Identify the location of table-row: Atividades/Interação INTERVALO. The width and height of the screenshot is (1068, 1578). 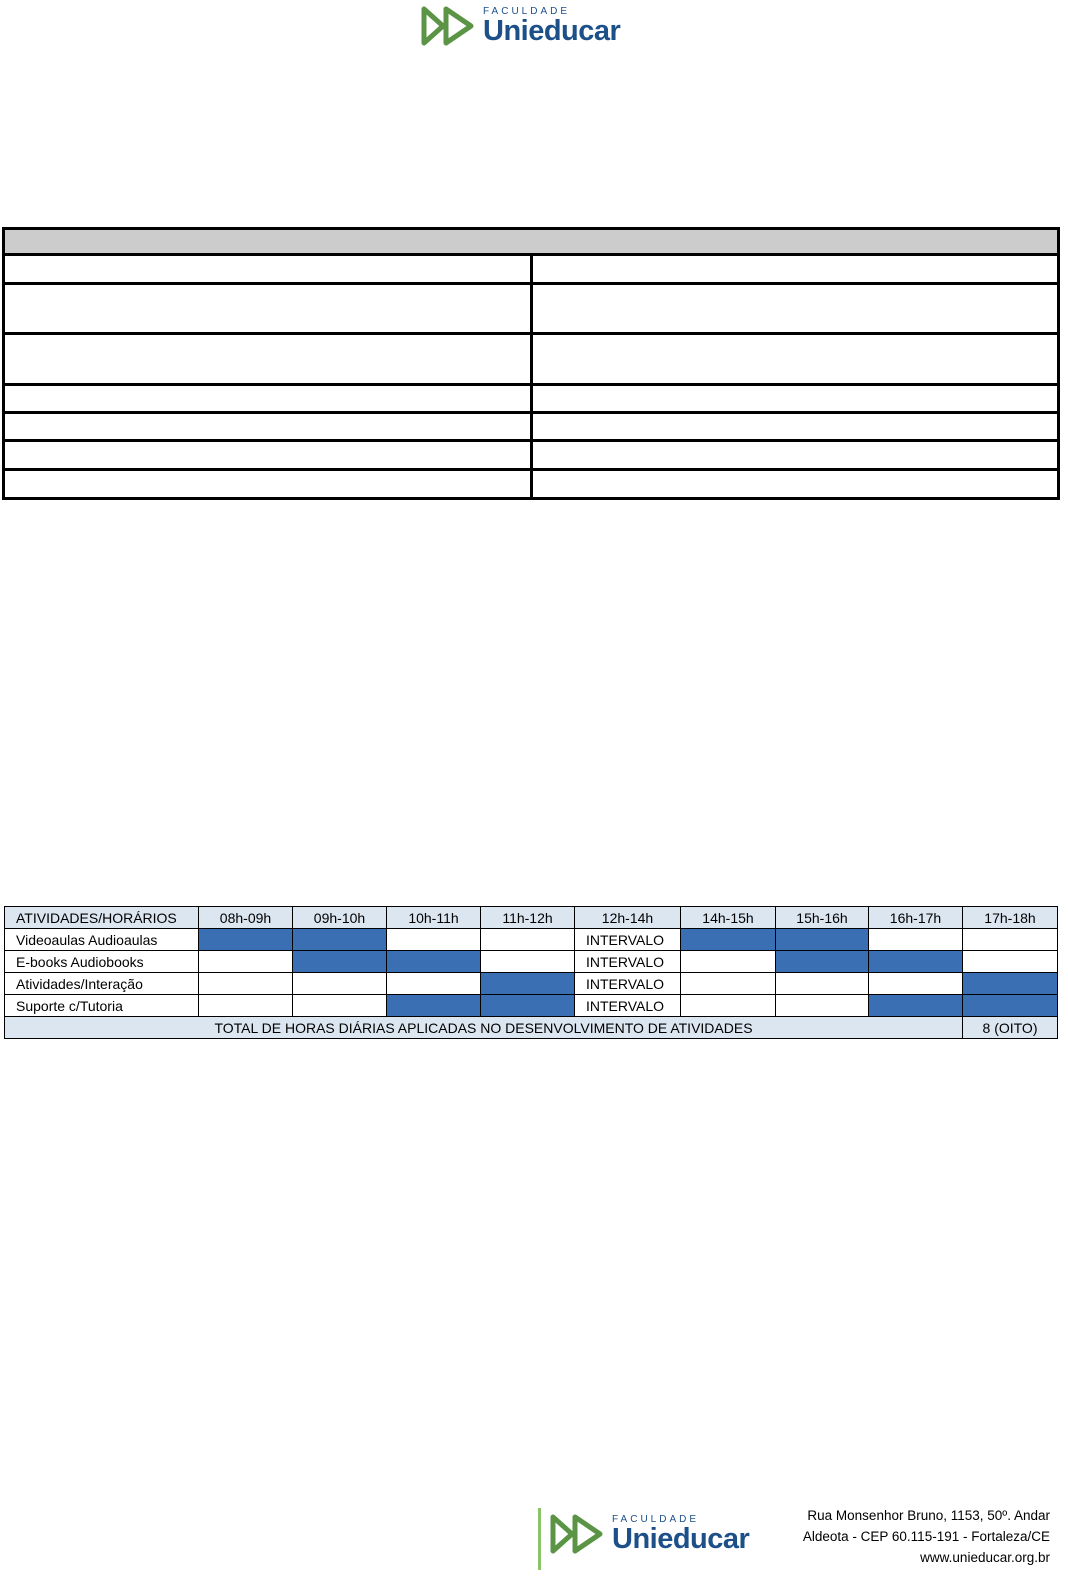
(531, 983).